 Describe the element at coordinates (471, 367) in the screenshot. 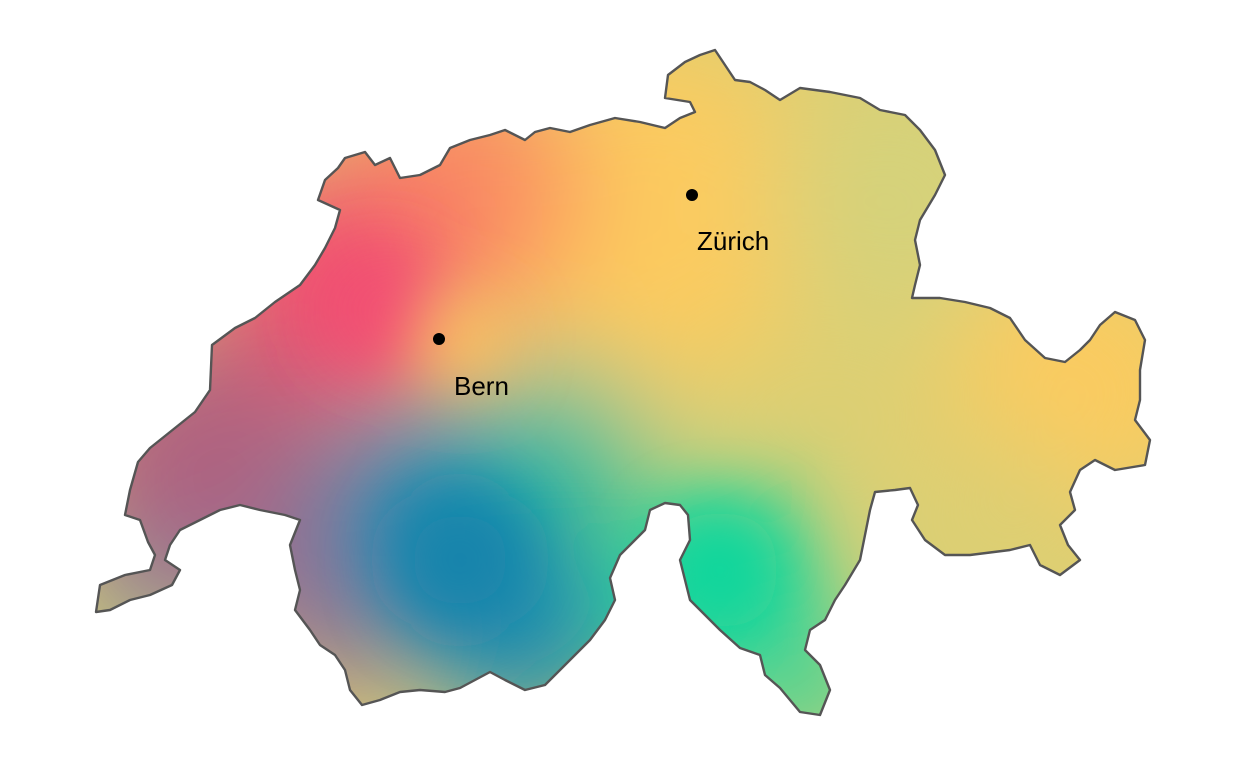

I see `city-marker-bern: Bern` at that location.